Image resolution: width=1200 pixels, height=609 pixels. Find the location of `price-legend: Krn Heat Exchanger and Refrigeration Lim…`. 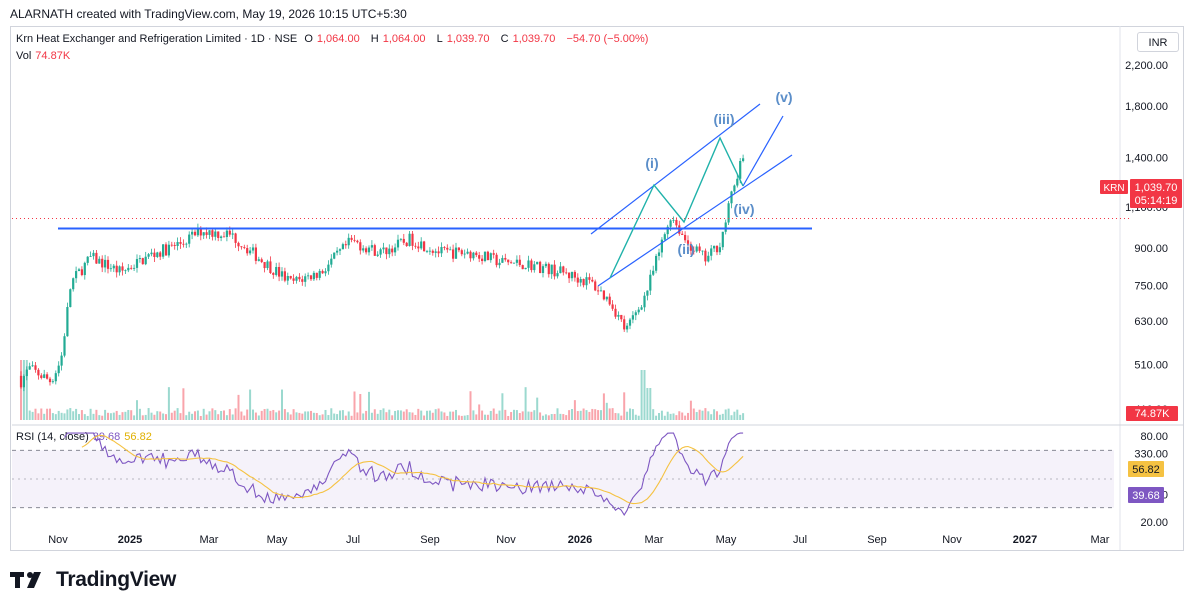

price-legend: Krn Heat Exchanger and Refrigeration Lim… is located at coordinates (332, 39).